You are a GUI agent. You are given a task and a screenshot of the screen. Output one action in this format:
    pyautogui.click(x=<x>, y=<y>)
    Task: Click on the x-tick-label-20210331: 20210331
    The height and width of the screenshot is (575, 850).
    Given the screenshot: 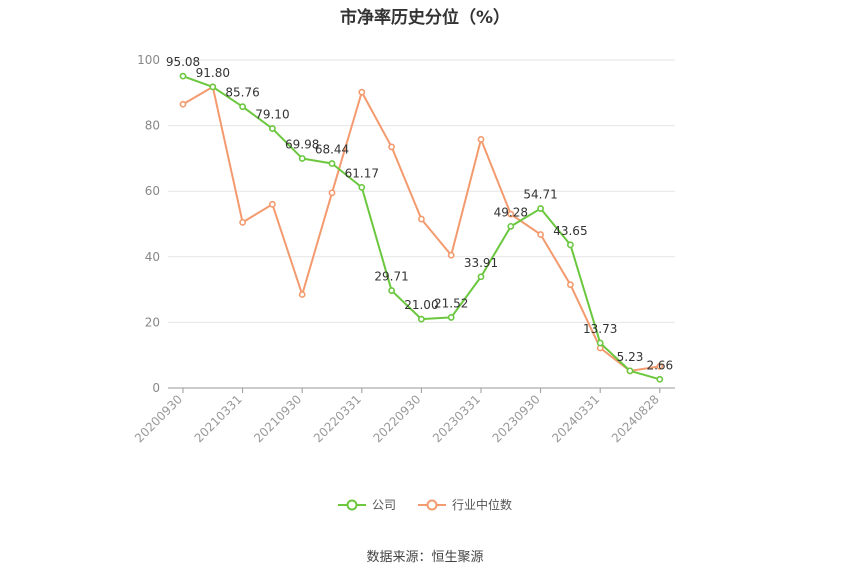 What is the action you would take?
    pyautogui.click(x=218, y=418)
    